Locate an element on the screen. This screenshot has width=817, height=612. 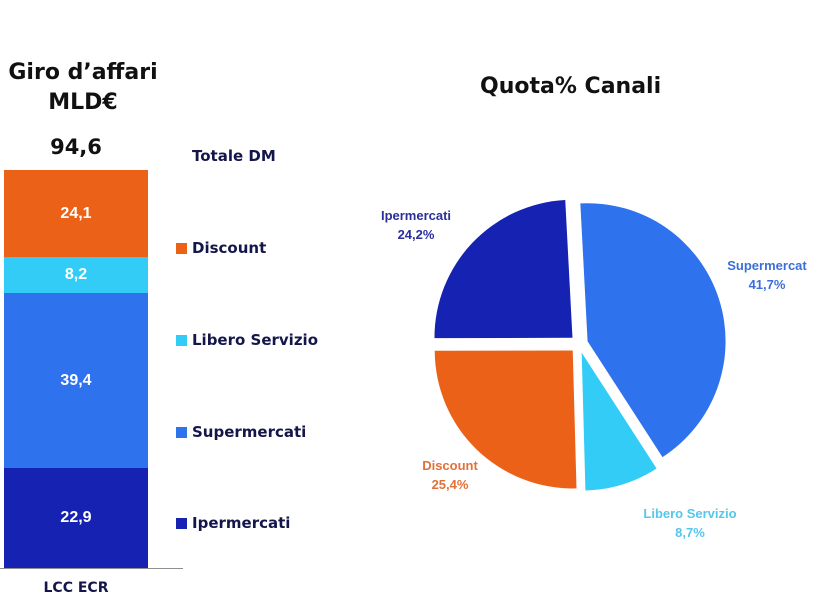
bar-segment-libero-servizio: 8,2 is located at coordinates (76, 275).